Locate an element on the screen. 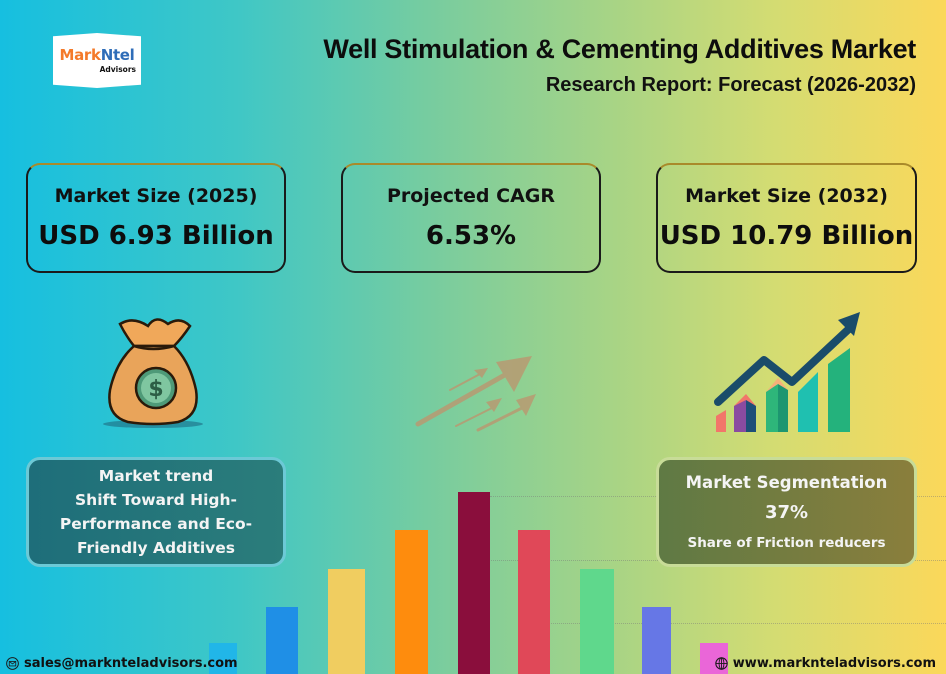 Image resolution: width=946 pixels, height=674 pixels. gridline is located at coordinates (747, 623).